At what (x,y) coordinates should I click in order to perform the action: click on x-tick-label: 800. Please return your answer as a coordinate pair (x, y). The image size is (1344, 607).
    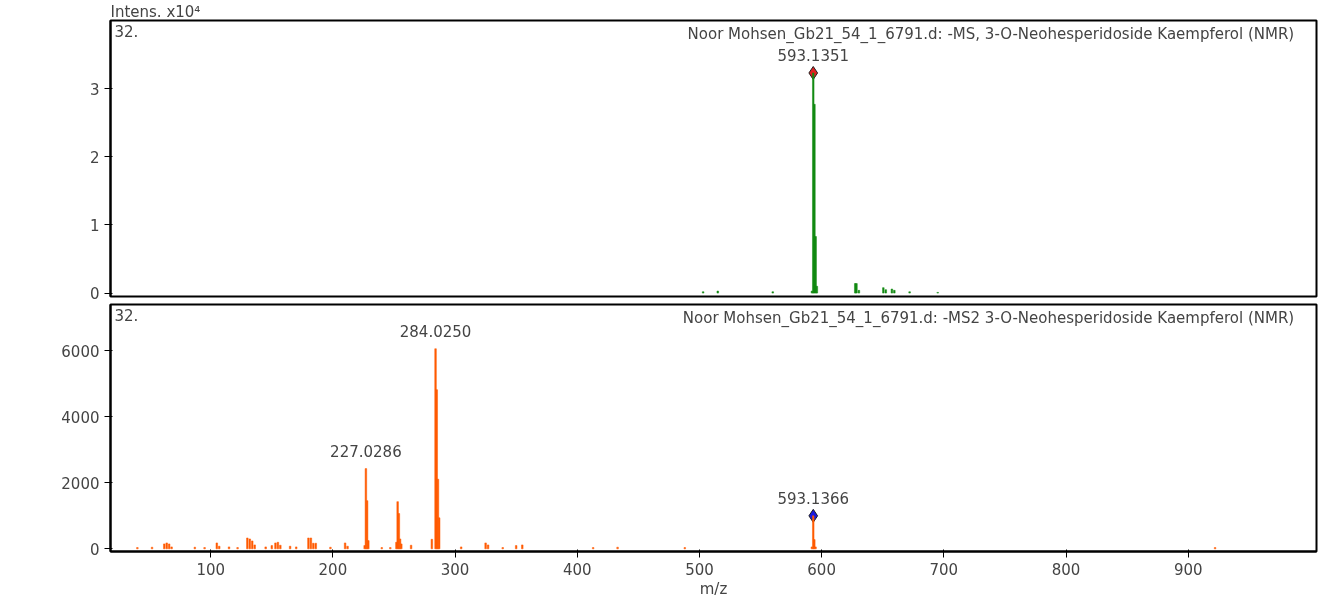
    Looking at the image, I should click on (1066, 569).